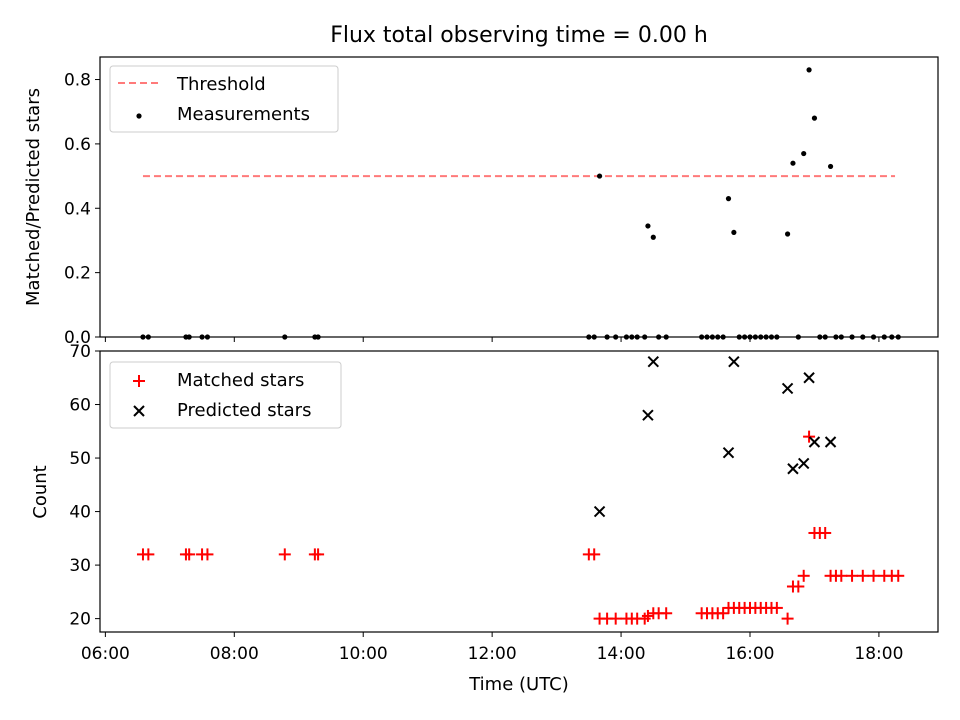 This screenshot has height=720, width=960. I want to click on bottom-x-tick-label: 12:00, so click(492, 654).